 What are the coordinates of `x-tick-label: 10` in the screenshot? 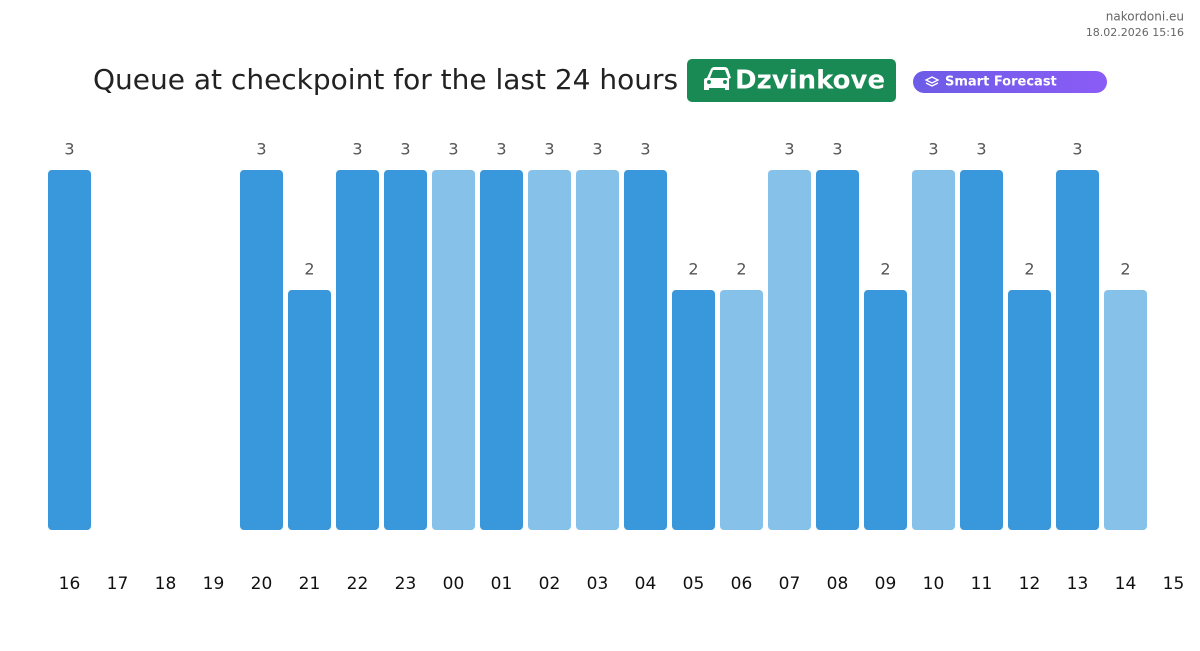 It's located at (934, 584).